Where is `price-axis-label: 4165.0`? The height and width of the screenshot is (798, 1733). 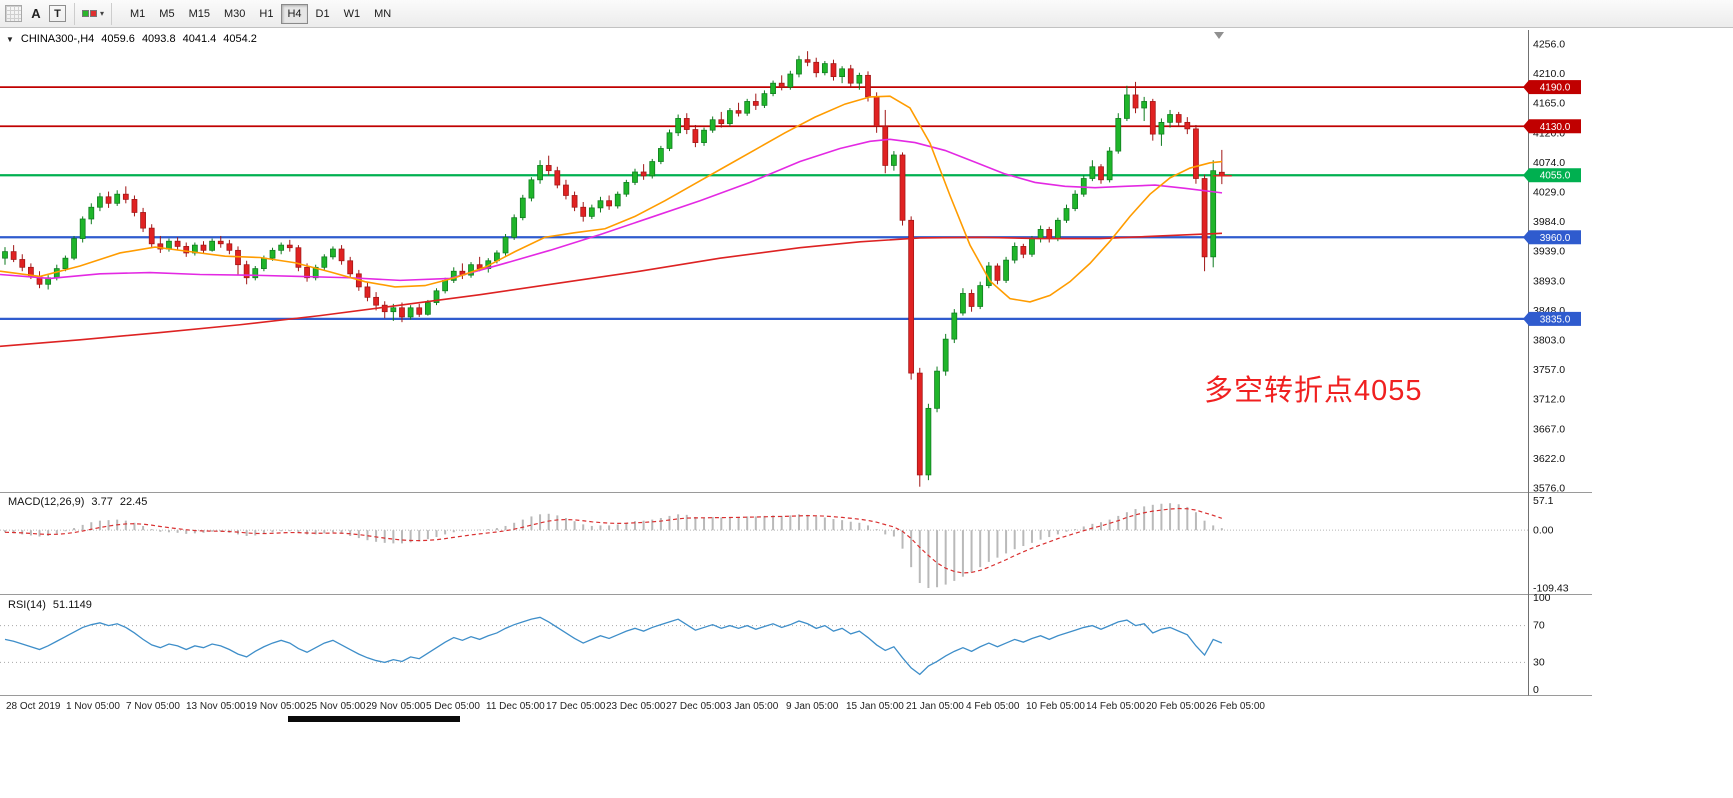
price-axis-label: 4165.0 is located at coordinates (1549, 104).